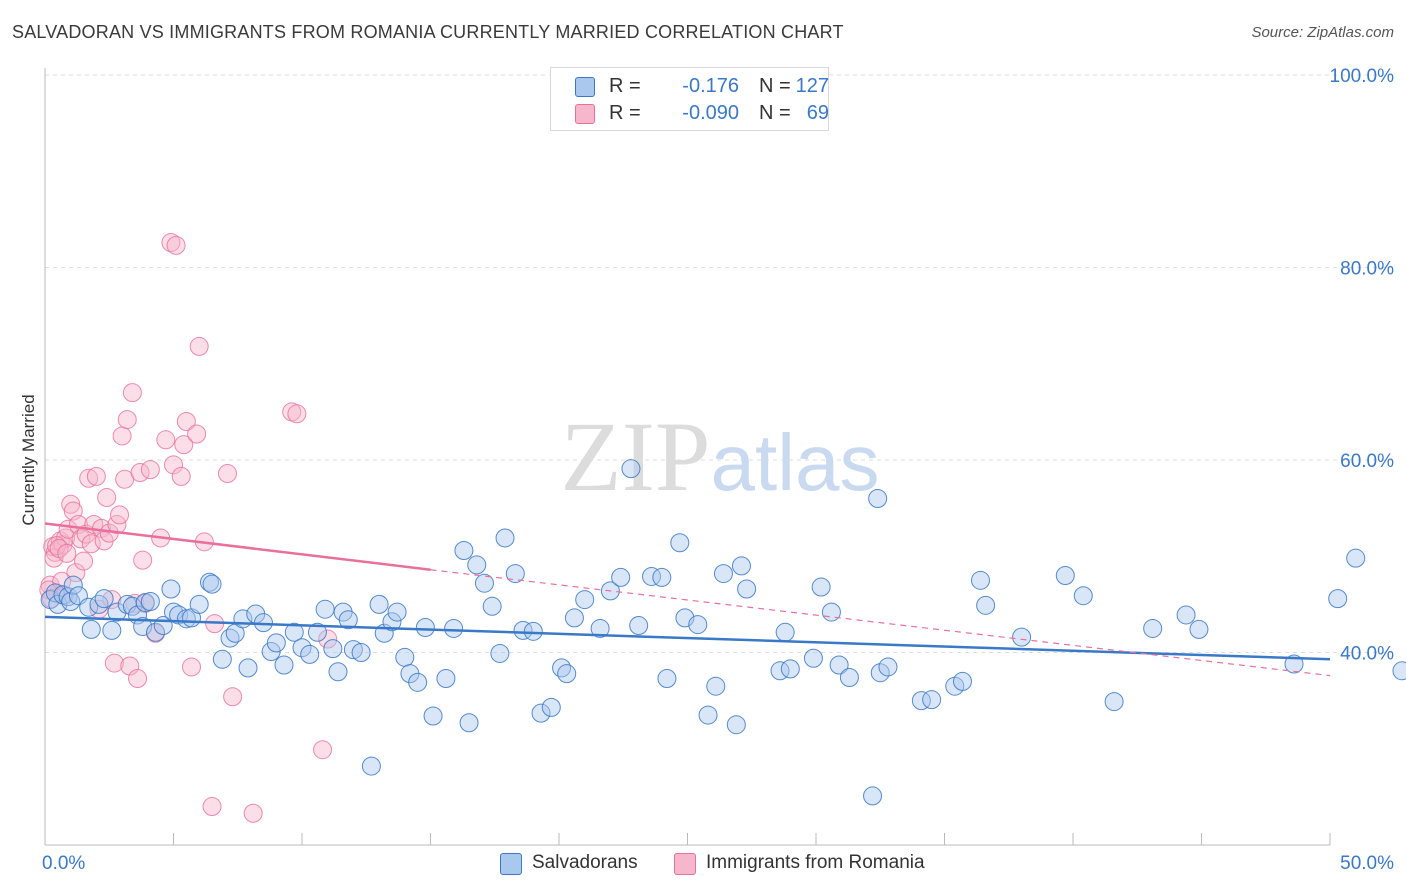 This screenshot has width=1406, height=892. Describe the element at coordinates (585, 114) in the screenshot. I see `legend-swatch-pink` at that location.